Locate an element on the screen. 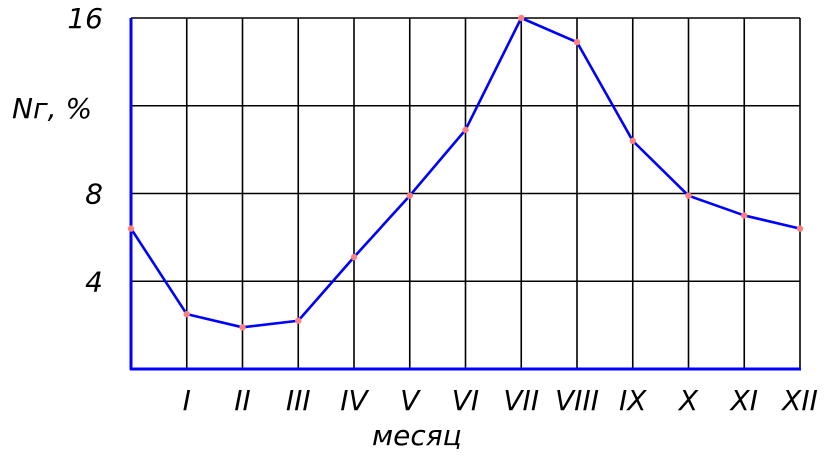 This screenshot has width=832, height=457. y-tick-label: 4 is located at coordinates (94, 281).